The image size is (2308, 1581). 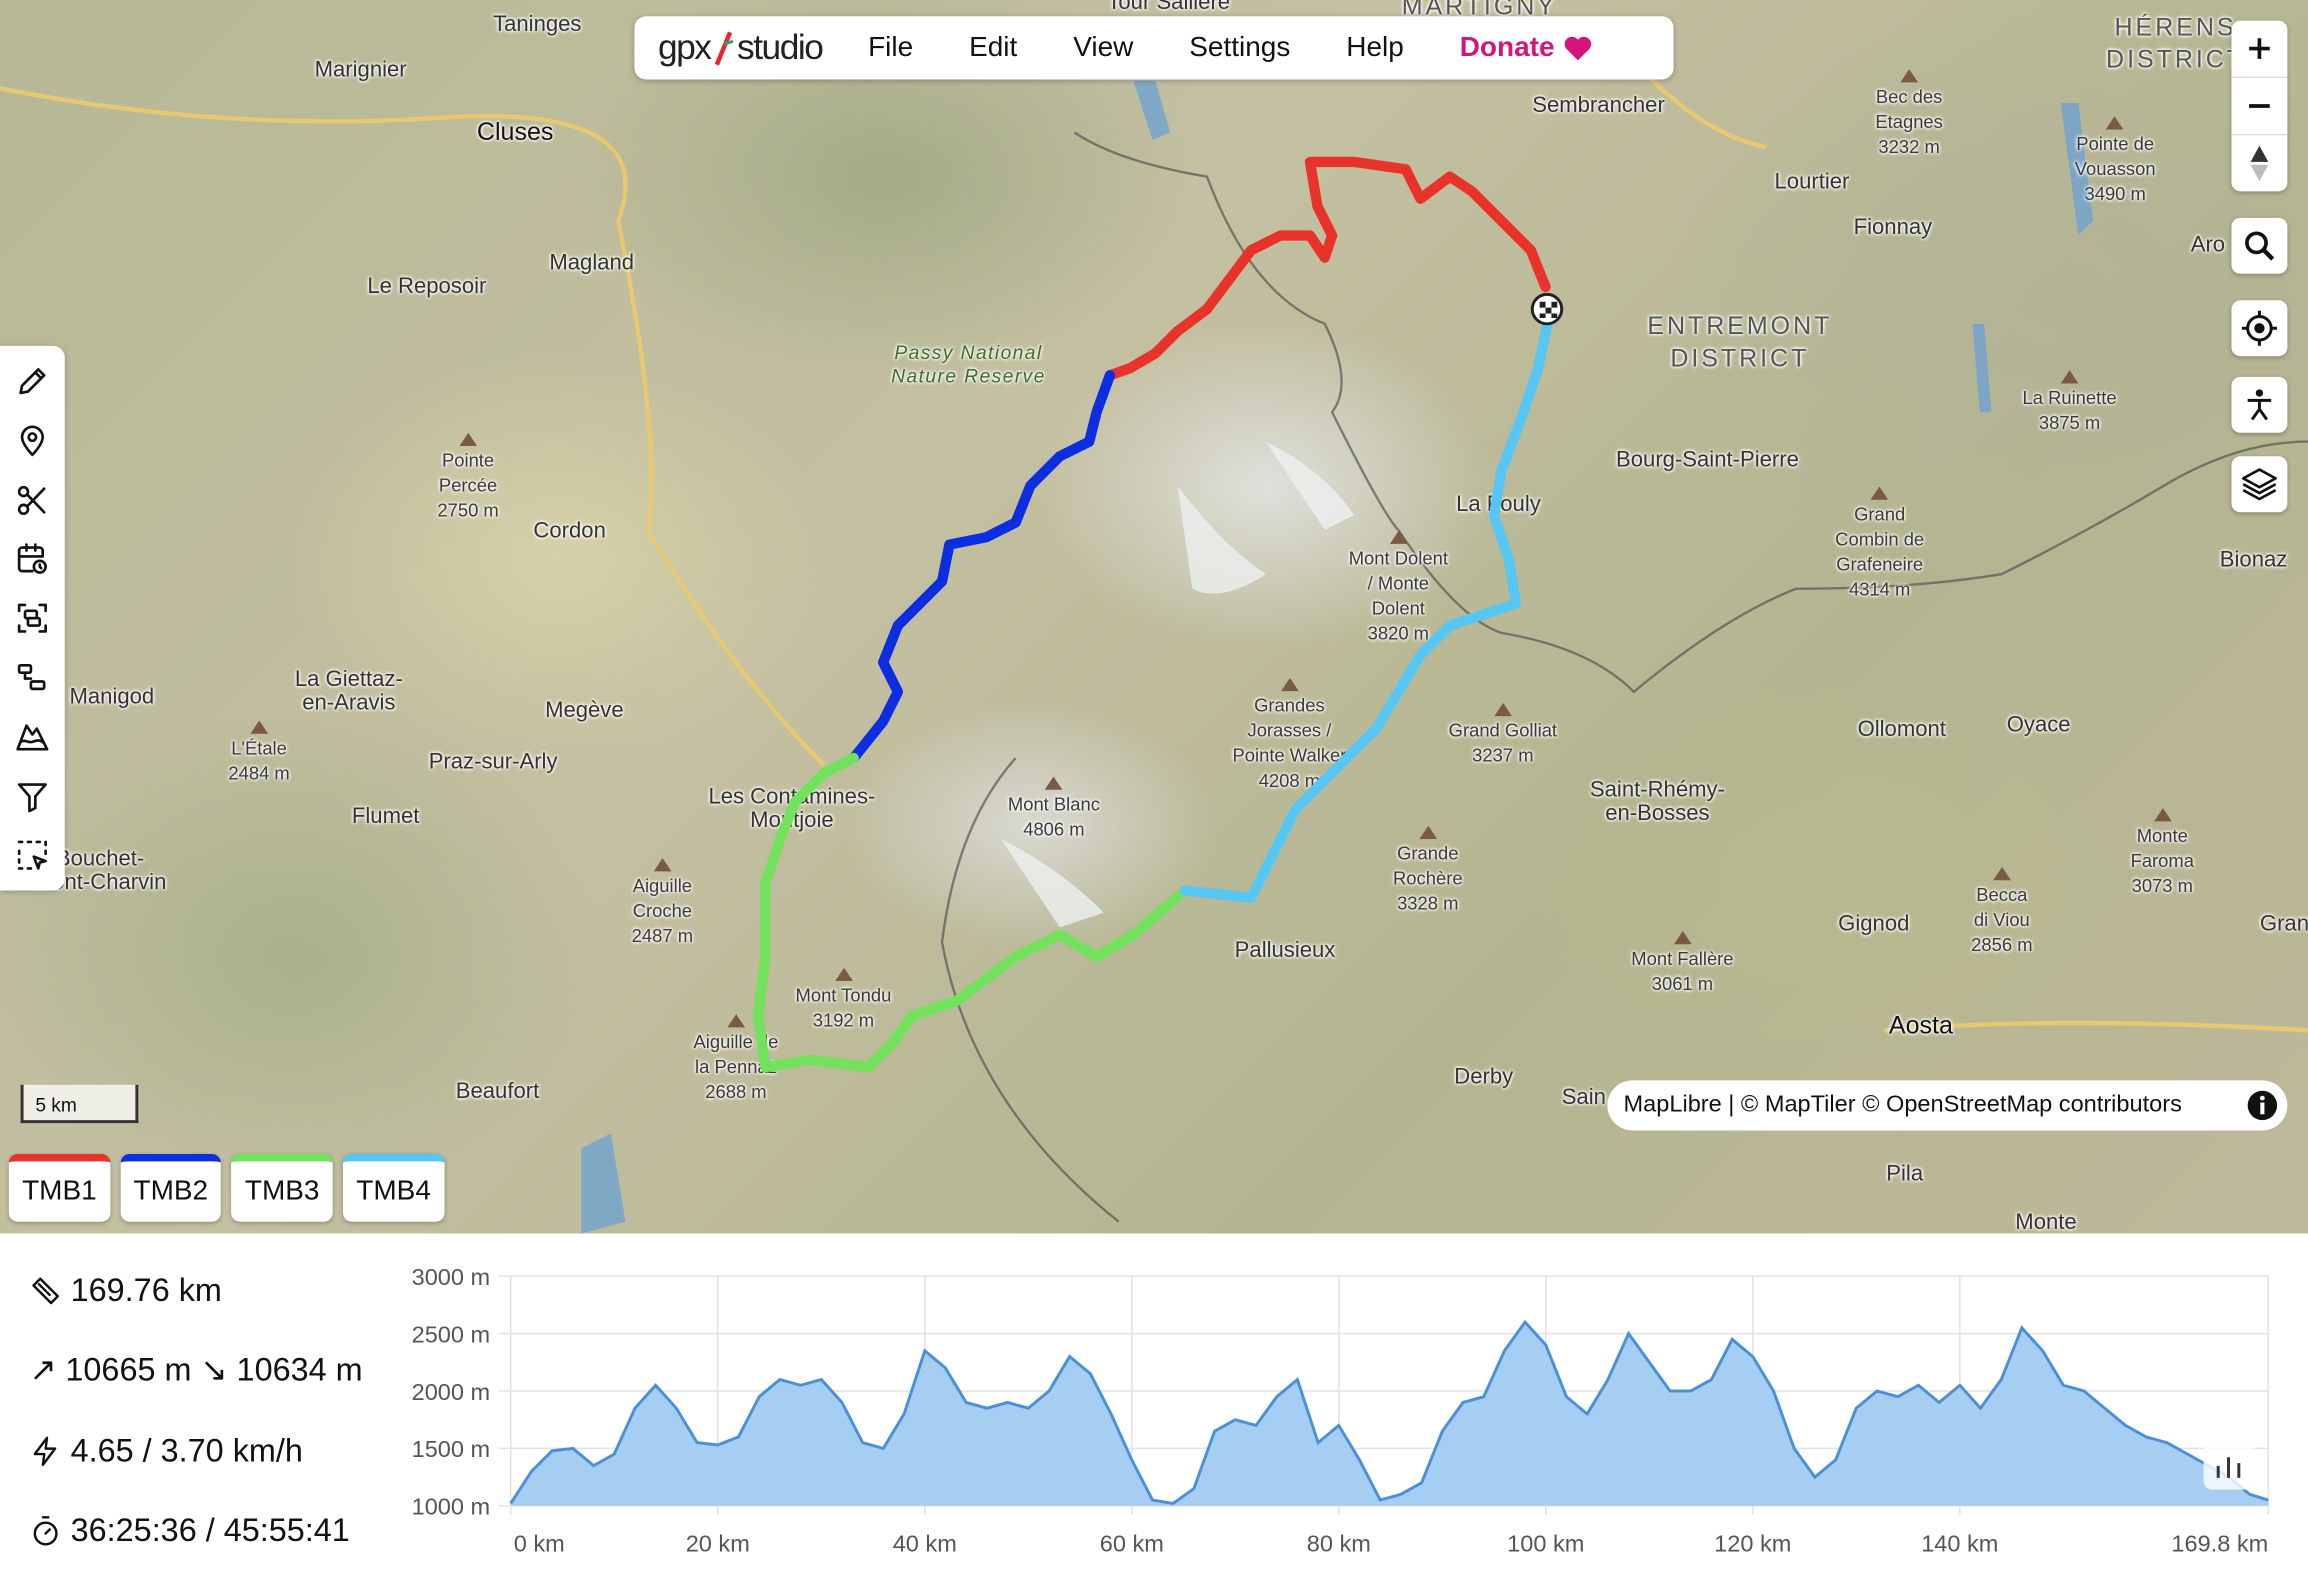 I want to click on place-label-gran: Gran, so click(x=2283, y=924).